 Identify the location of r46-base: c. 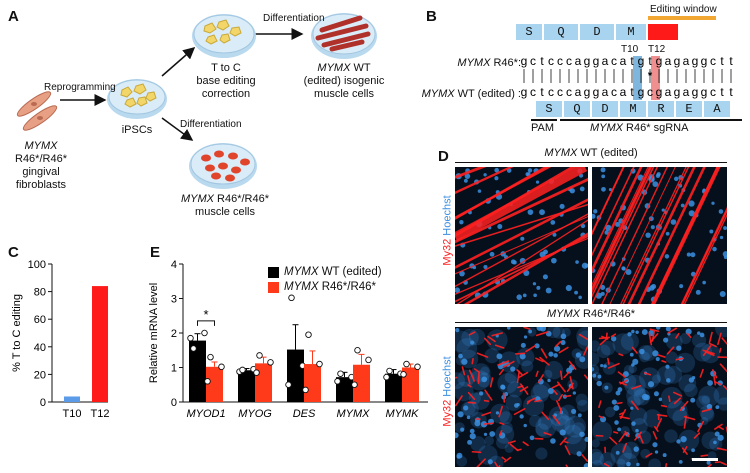
(560, 61).